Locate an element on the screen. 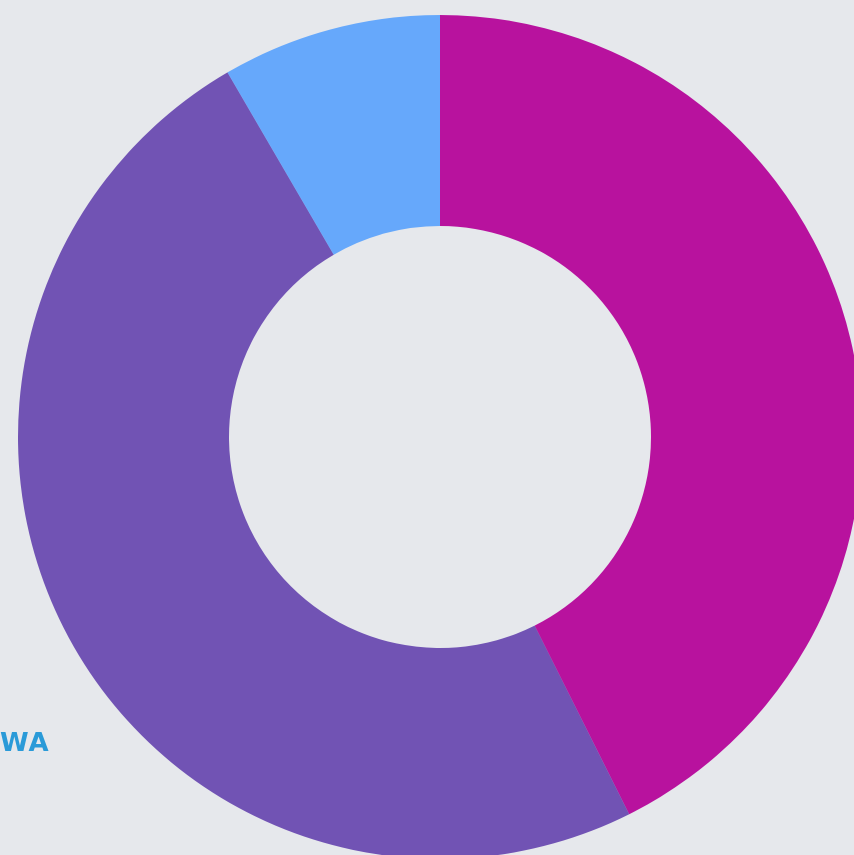  donut-segment is located at coordinates (333, 134).